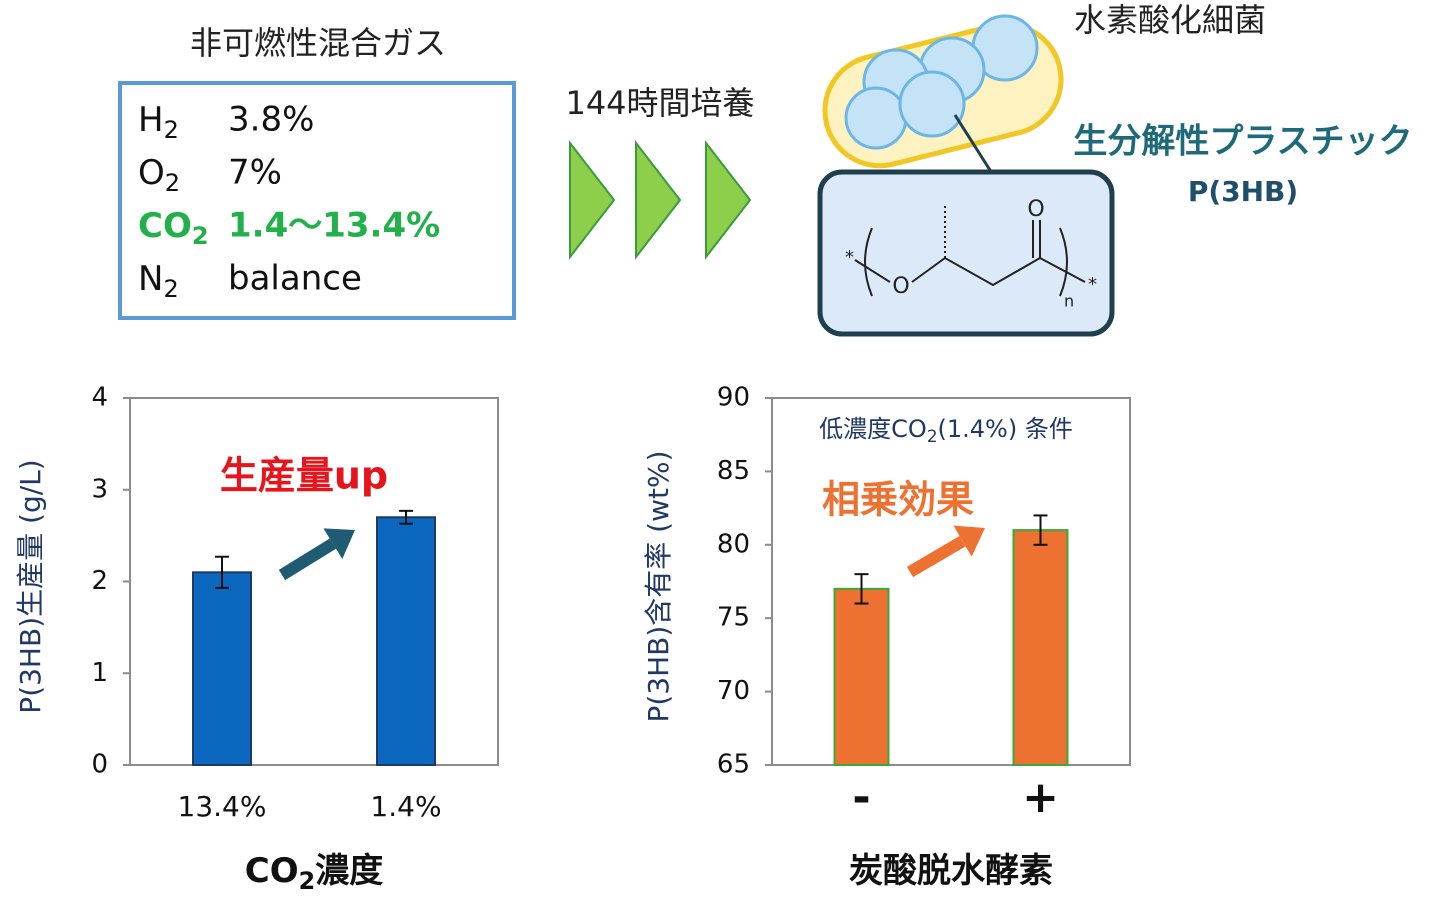 This screenshot has width=1440, height=903. Describe the element at coordinates (99, 398) in the screenshot. I see `y-tick-label: 4` at that location.